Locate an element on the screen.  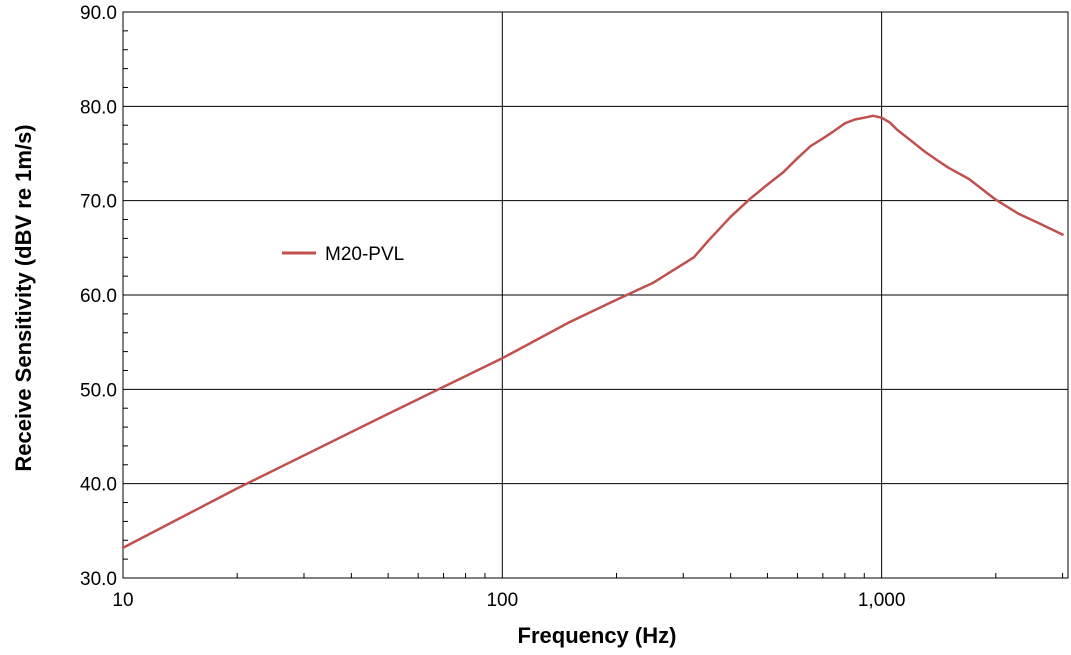
x-tick-labels: 10 100 1,000 is located at coordinates (508, 600).